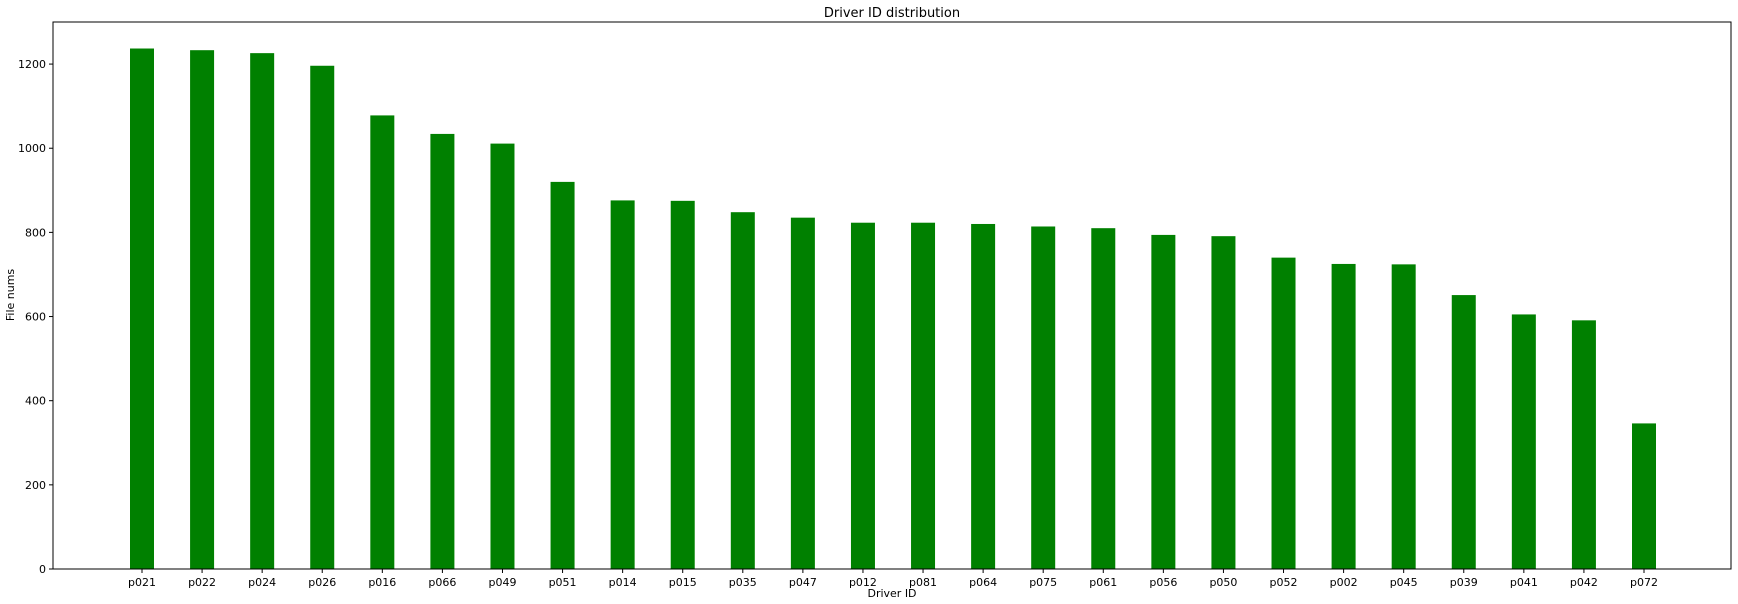 This screenshot has height=604, width=1738. Describe the element at coordinates (142, 308) in the screenshot. I see `bar-p021` at that location.